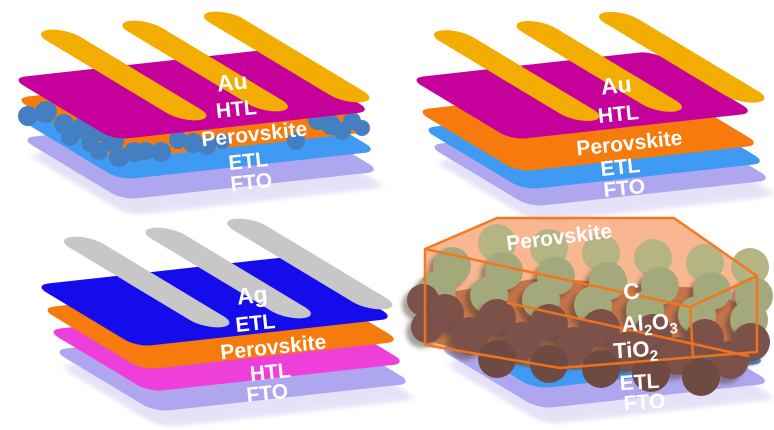  What do you see at coordinates (631, 290) in the screenshot?
I see `carbon-label: C` at bounding box center [631, 290].